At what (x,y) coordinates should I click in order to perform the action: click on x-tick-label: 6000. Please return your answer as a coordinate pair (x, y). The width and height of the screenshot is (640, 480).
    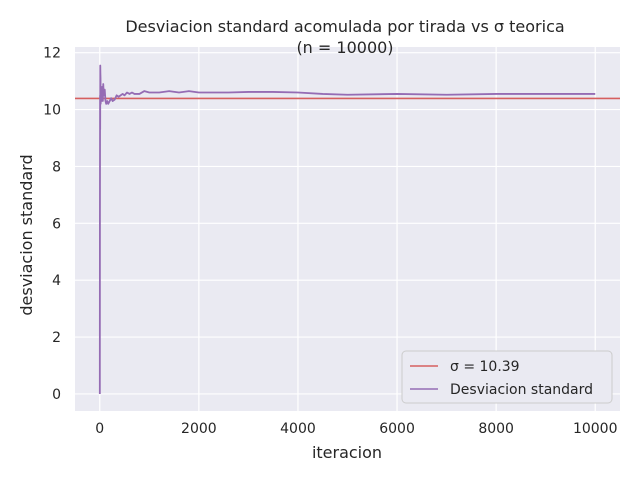
    Looking at the image, I should click on (397, 429).